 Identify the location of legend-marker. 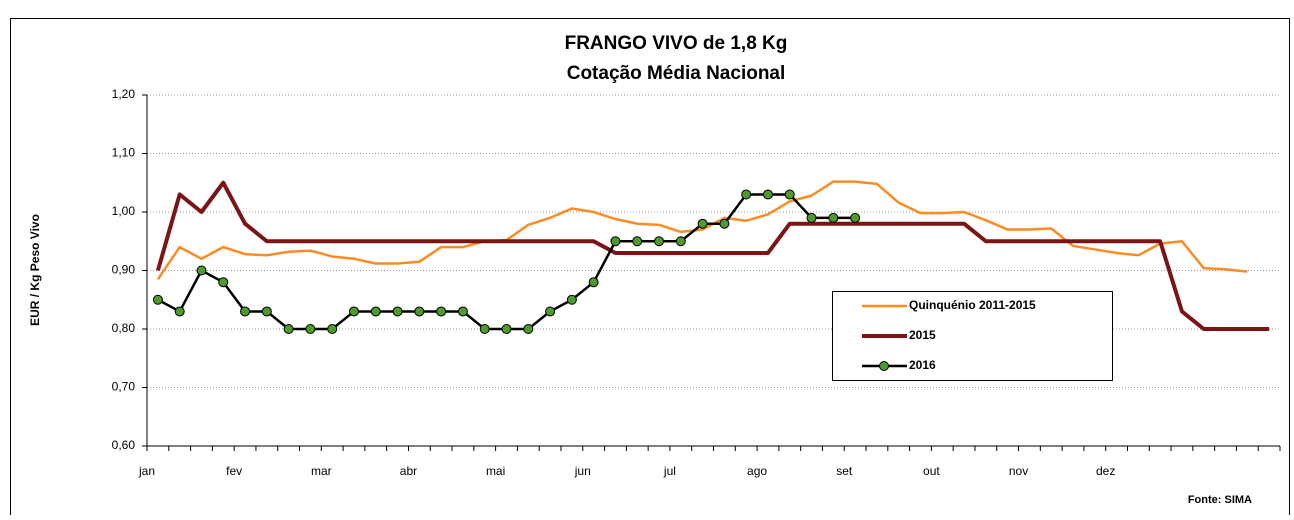
(884, 366).